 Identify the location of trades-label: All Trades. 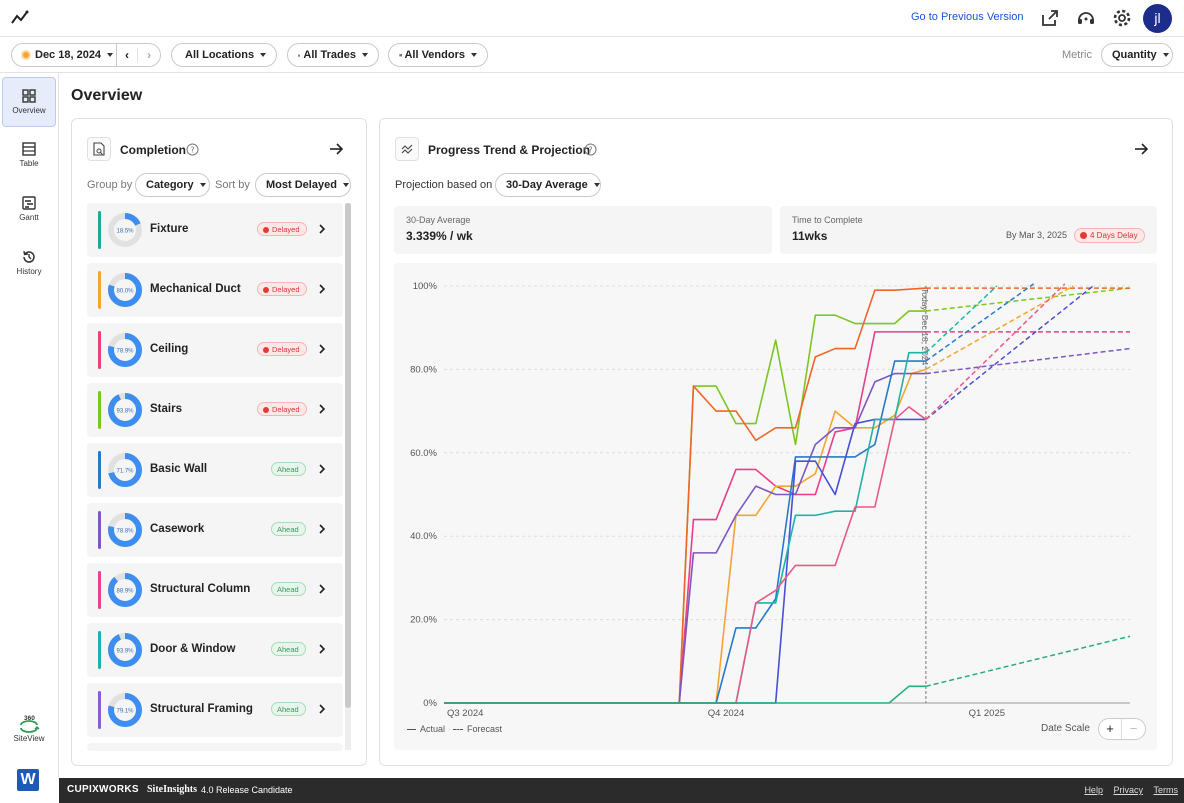
(329, 55).